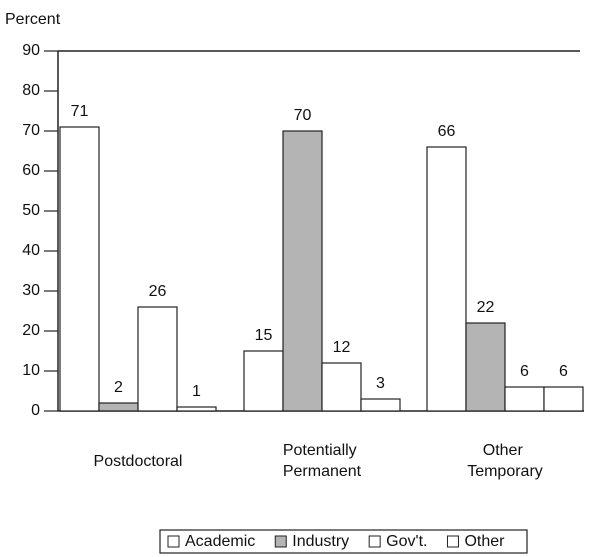  I want to click on data-label: 66, so click(447, 131).